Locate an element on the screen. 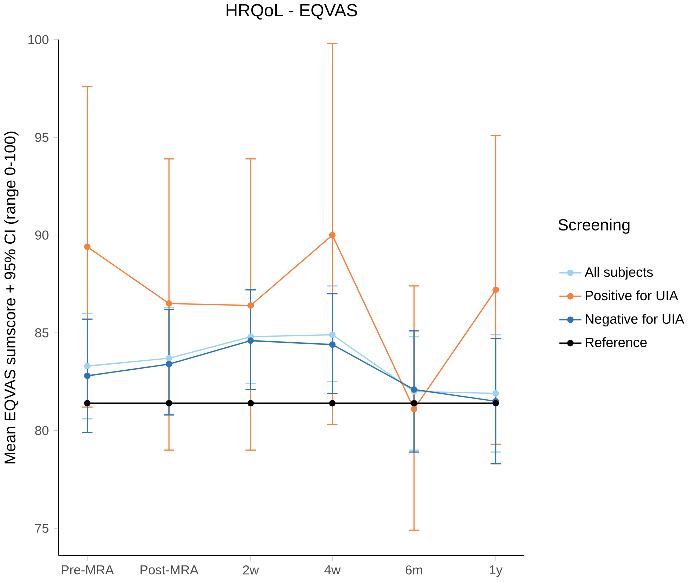 This screenshot has height=582, width=691. x-tick-label: 1y is located at coordinates (496, 572).